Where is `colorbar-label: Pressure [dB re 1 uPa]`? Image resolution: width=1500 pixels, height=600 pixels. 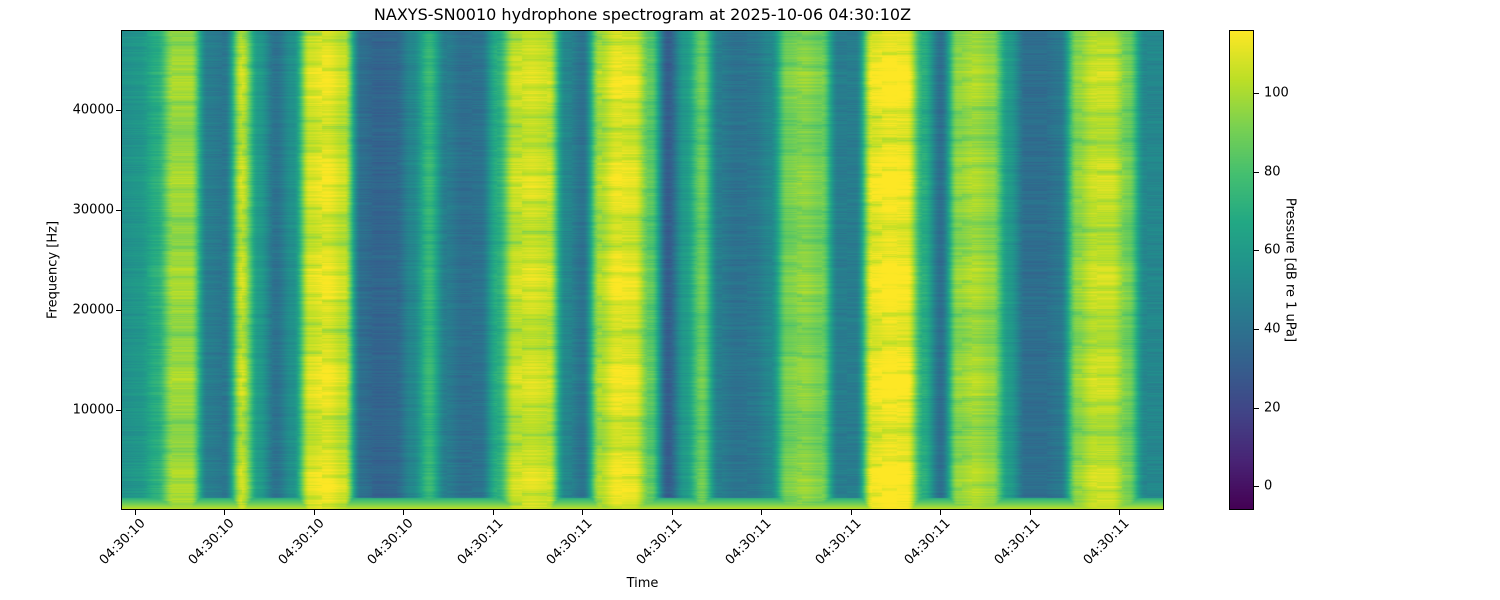
colorbar-label: Pressure [dB re 1 uPa] is located at coordinates (1290, 270).